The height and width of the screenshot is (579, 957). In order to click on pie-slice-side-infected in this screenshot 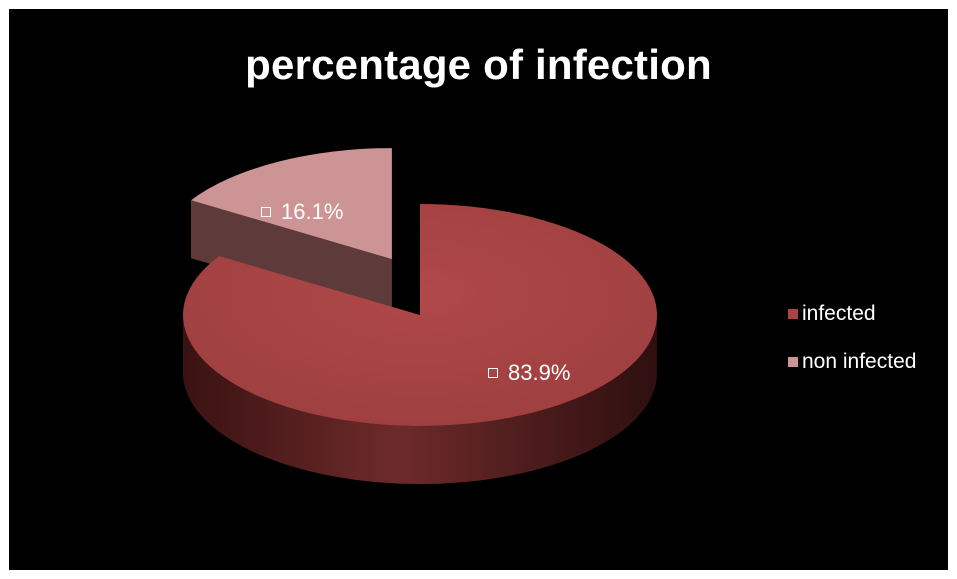, I will do `click(420, 399)`.